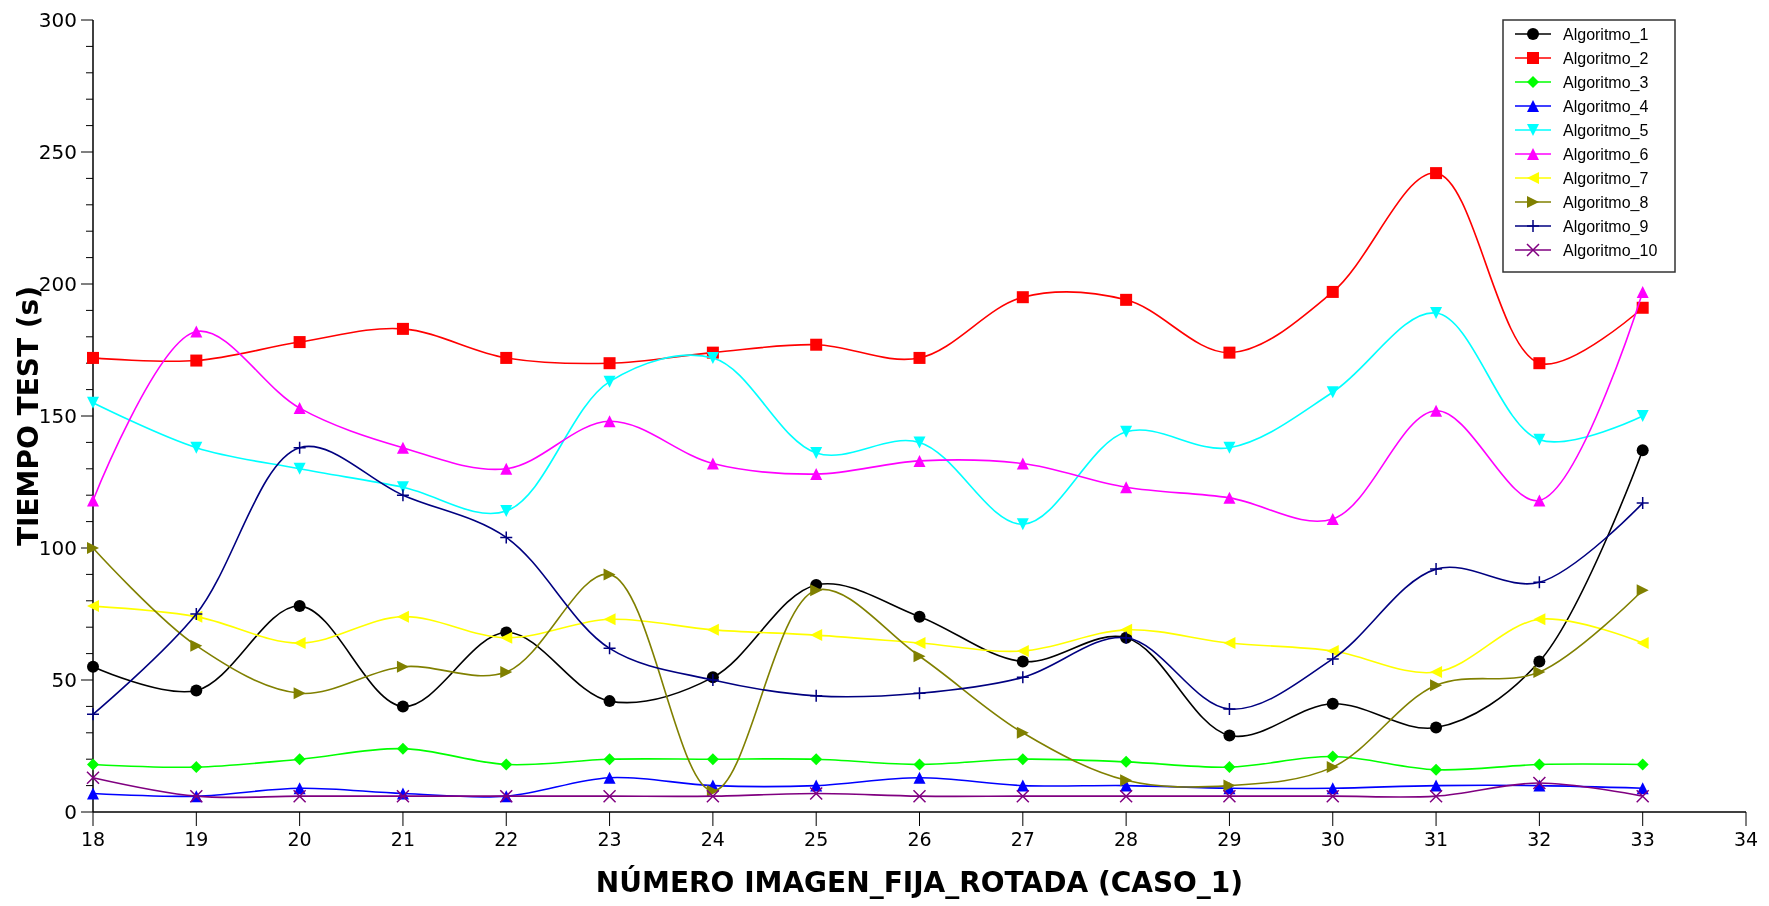  I want to click on x-tick-label: 22, so click(506, 839).